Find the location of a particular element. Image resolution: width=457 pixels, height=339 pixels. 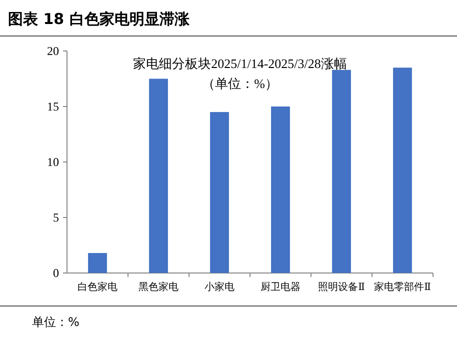

text: 单位：% is located at coordinates (56, 322).